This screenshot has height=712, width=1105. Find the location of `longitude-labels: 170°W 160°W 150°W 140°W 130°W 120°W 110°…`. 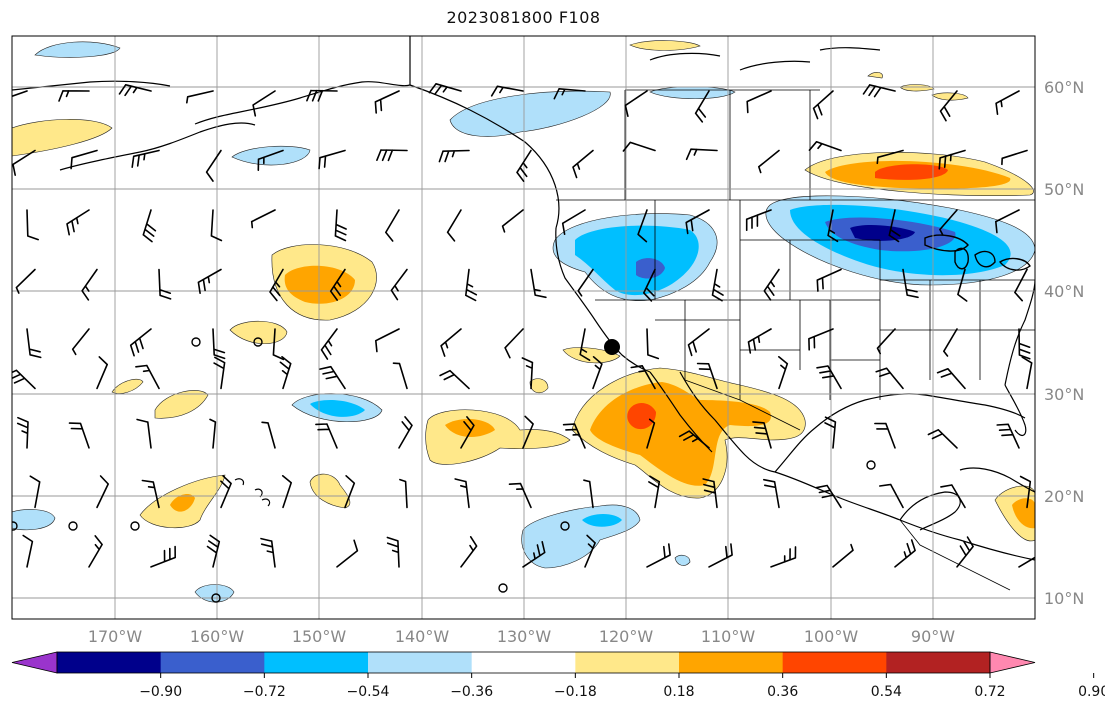

longitude-labels: 170°W 160°W 150°W 140°W 130°W 120°W 110°… is located at coordinates (521, 636).